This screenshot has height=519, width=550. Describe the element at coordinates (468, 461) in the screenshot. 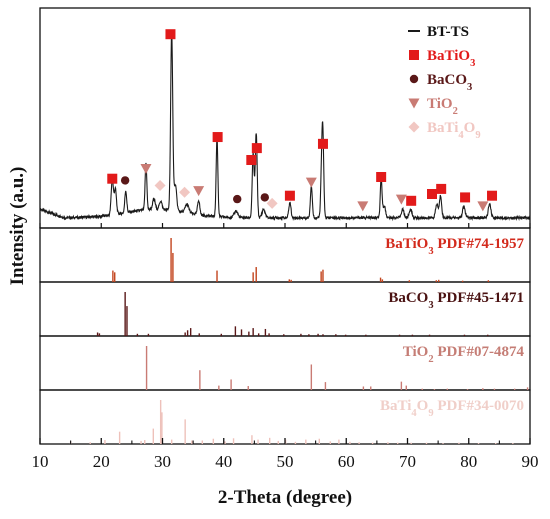

I see `x-tick-label-80: 80` at that location.